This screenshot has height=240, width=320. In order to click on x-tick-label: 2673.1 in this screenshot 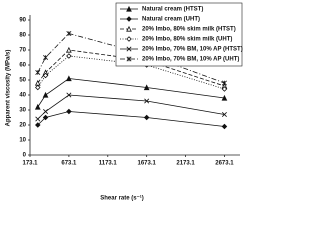, I will do `click(224, 164)`.